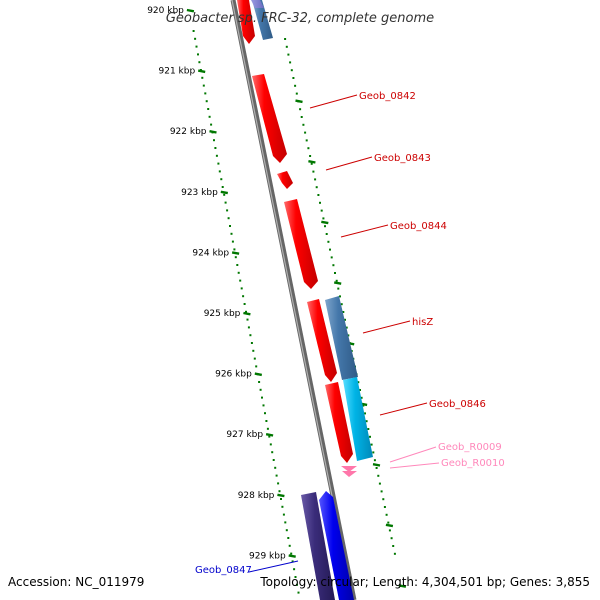  Describe the element at coordinates (358, 419) in the screenshot. I see `gene-feature-cyan` at that location.